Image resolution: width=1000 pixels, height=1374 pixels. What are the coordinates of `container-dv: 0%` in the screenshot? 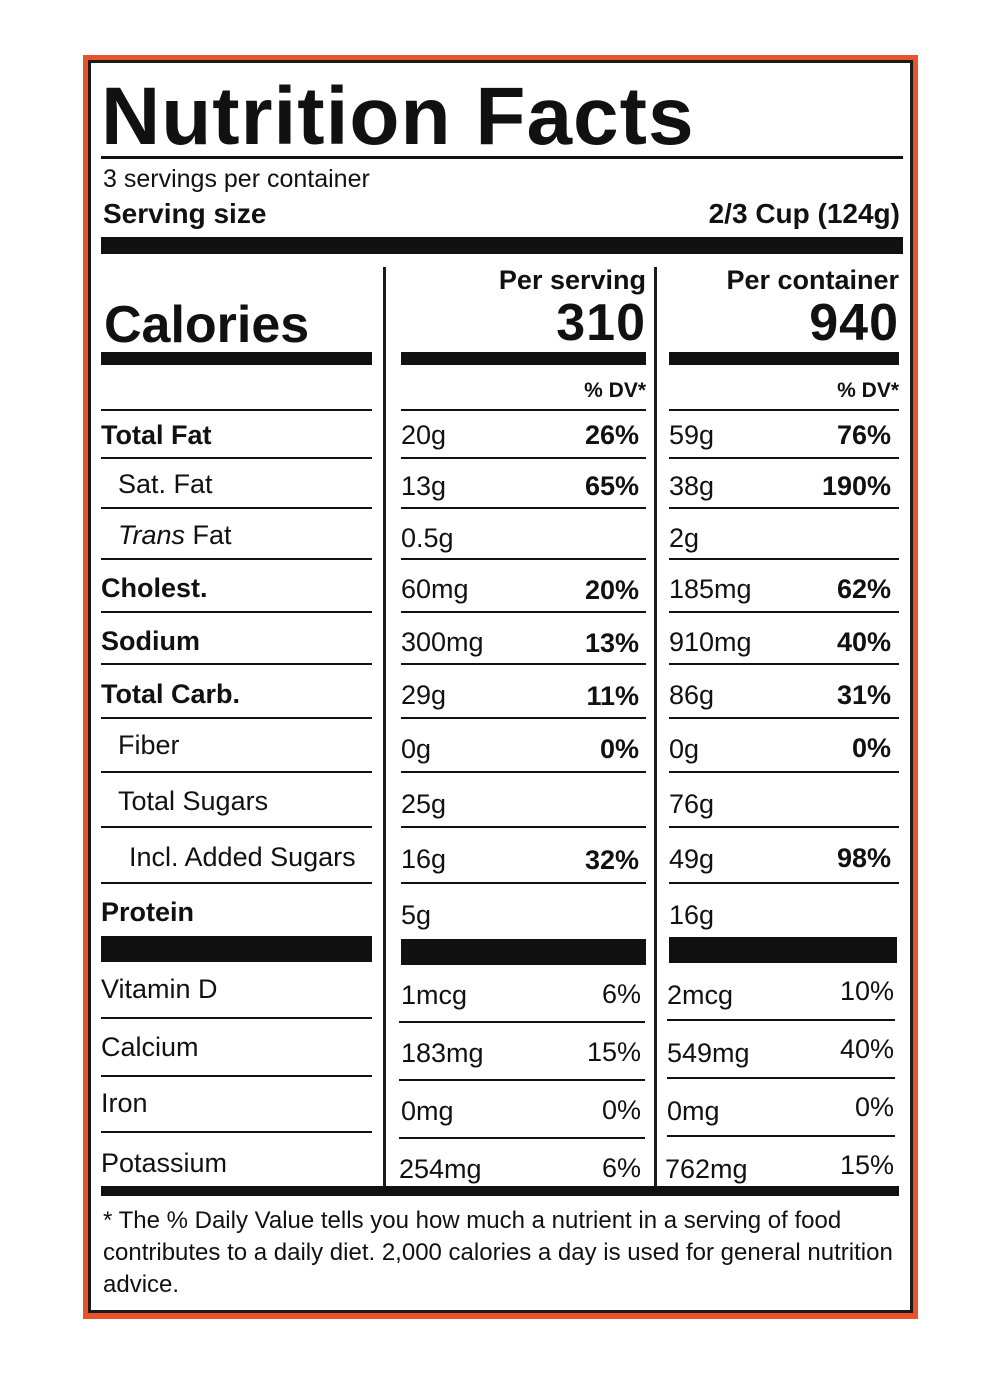 It's located at (871, 748).